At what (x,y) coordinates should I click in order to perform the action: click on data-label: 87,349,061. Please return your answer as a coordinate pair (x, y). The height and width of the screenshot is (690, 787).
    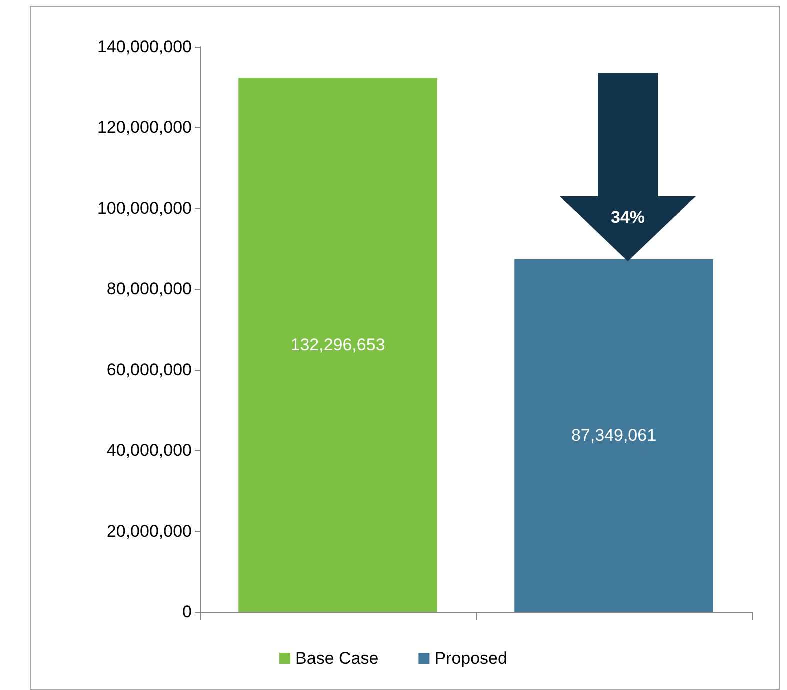
    Looking at the image, I should click on (614, 436).